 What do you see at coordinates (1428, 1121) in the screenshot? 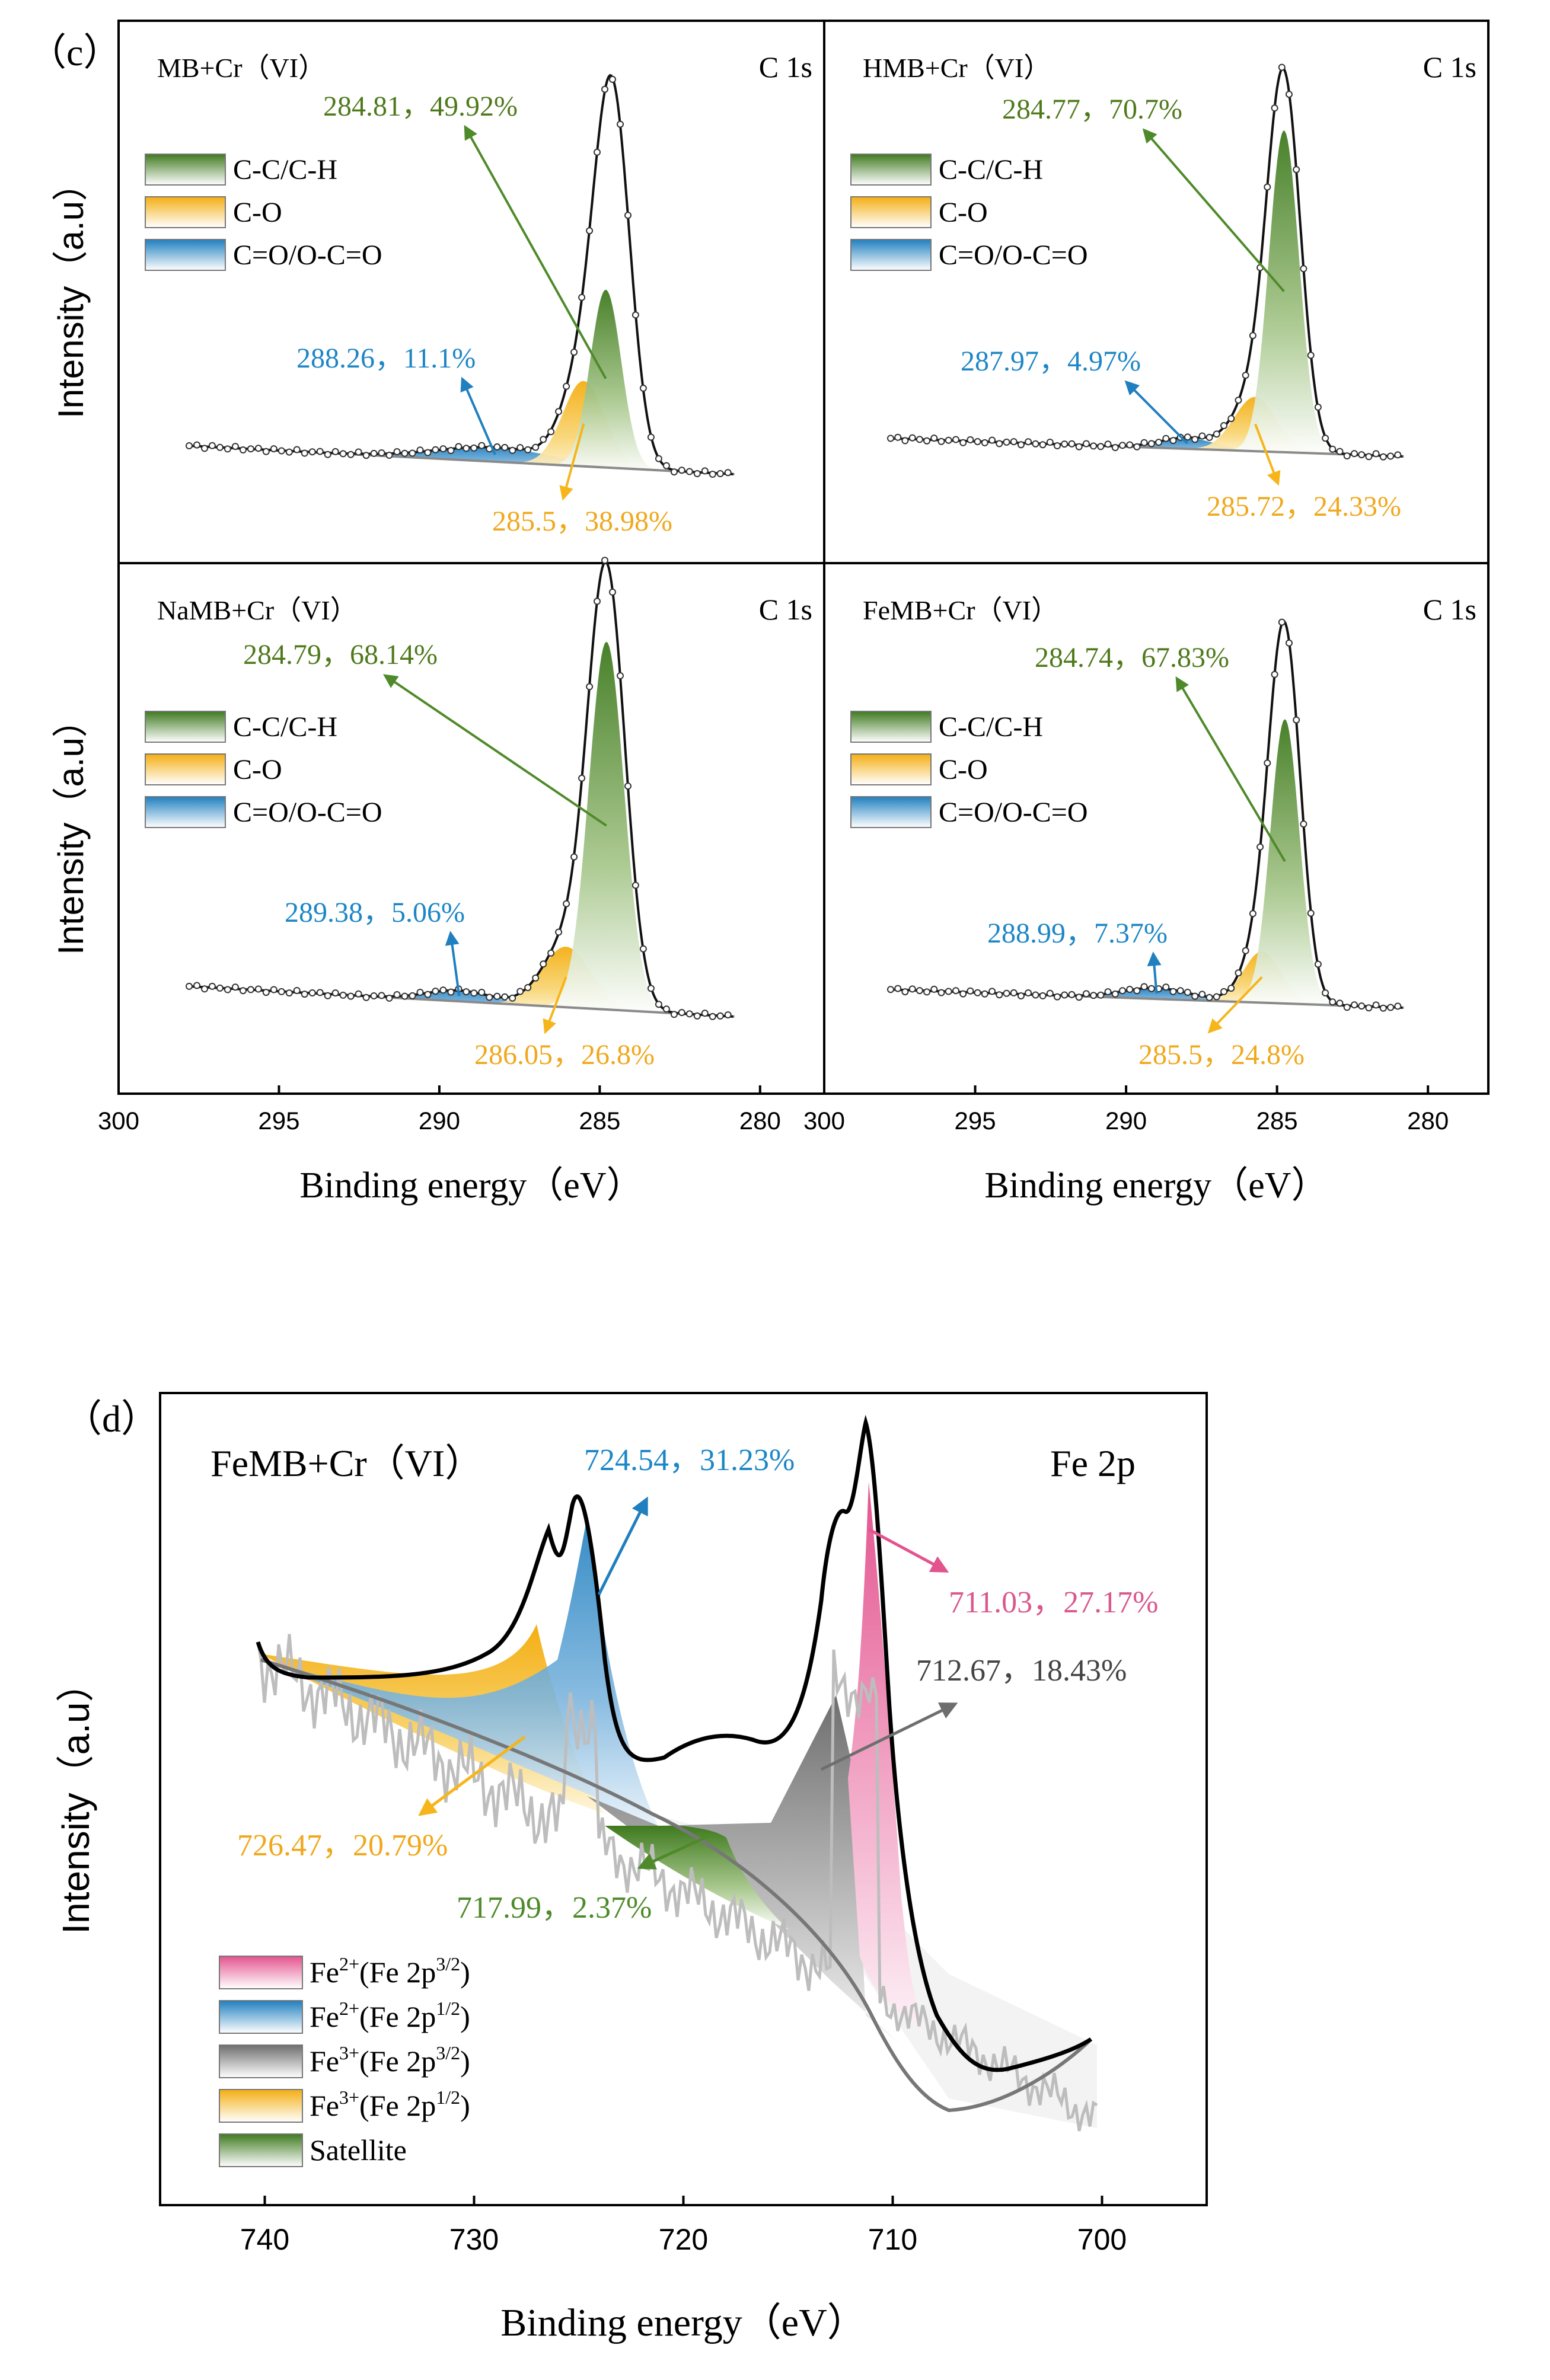
I see `x-tick-label: 280` at bounding box center [1428, 1121].